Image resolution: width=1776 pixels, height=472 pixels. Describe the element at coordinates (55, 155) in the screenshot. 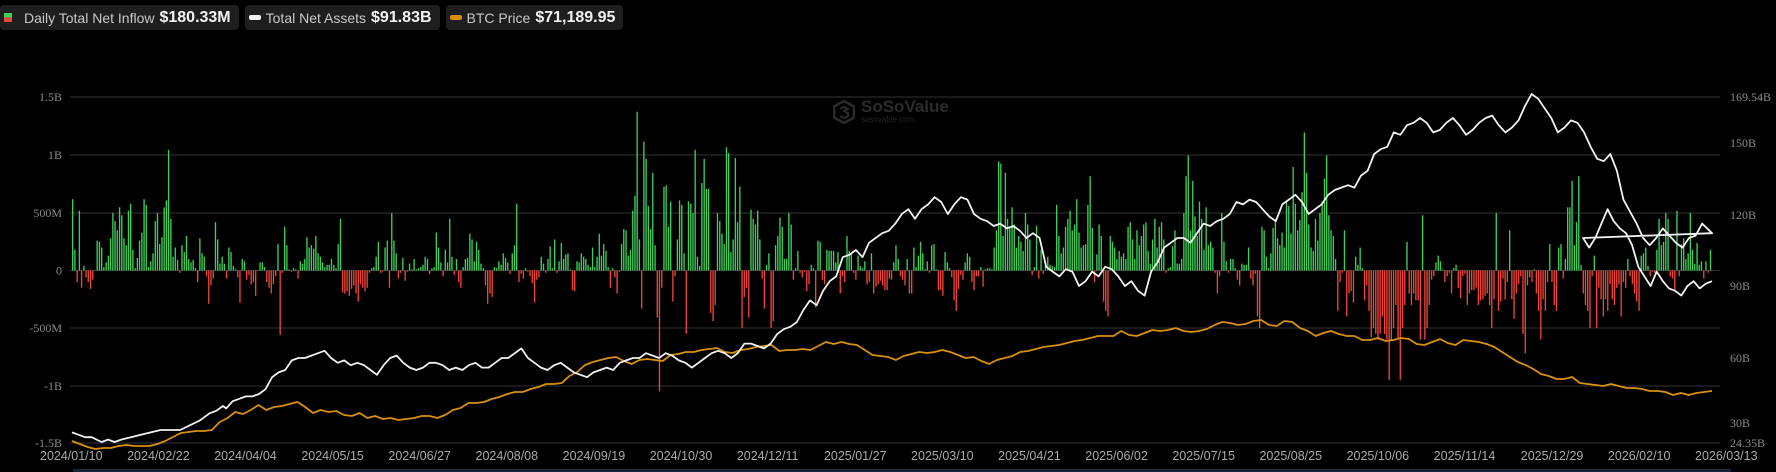

I see `svg-text: 1B` at that location.